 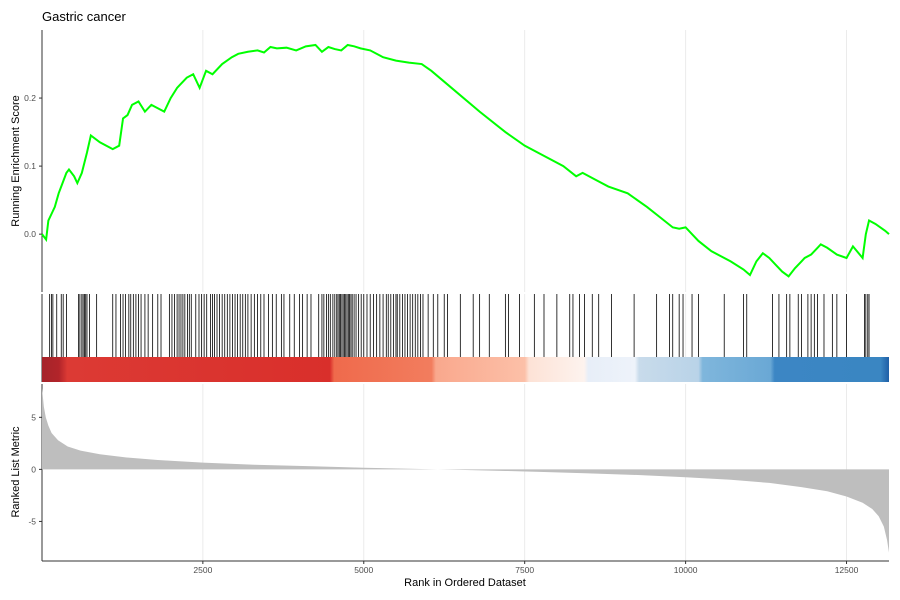 I want to click on top-y-axis-label: Running Enrichment Score, so click(x=16, y=160).